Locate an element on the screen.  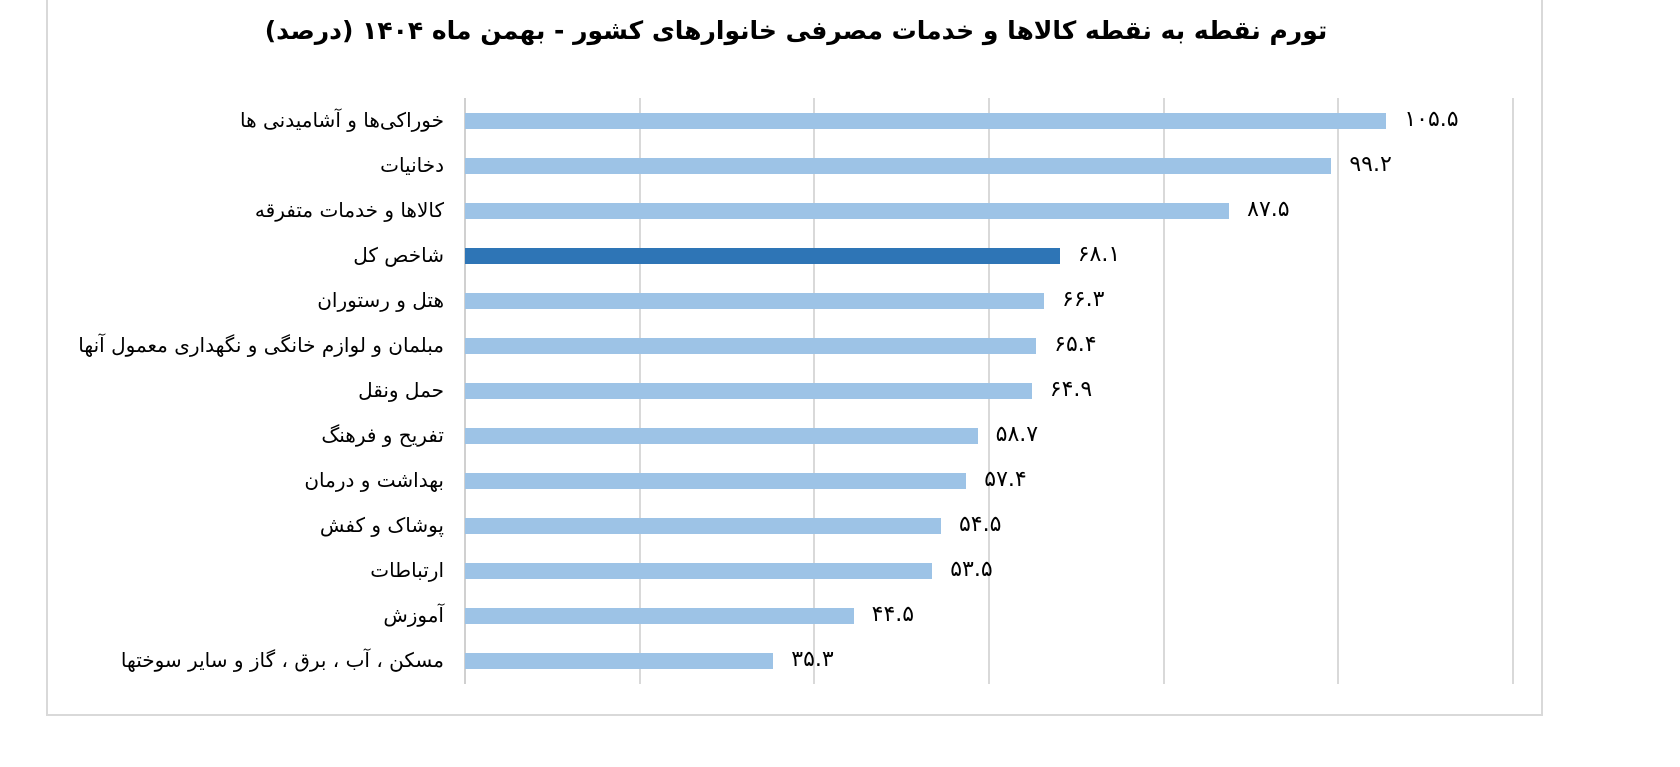
bar-row: ۹۹.۲ is located at coordinates (989, 165).